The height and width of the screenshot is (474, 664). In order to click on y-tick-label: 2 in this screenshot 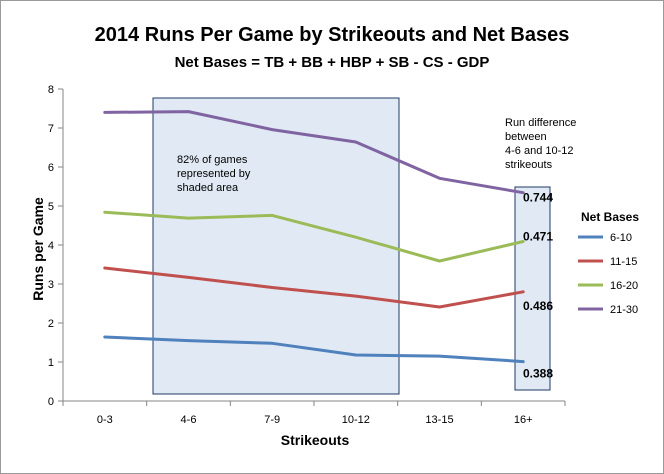, I will do `click(51, 324)`.